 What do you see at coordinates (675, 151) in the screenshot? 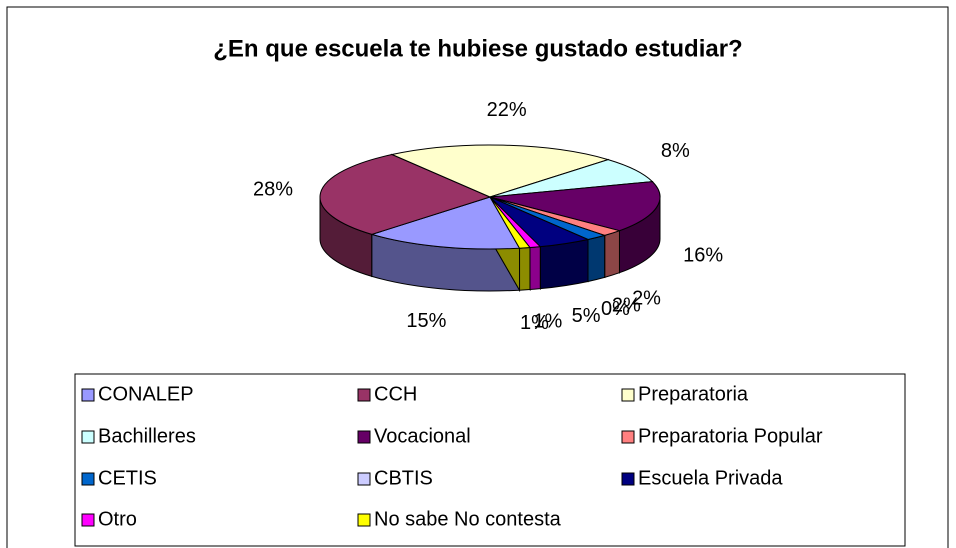
I see `data-label: 8%` at bounding box center [675, 151].